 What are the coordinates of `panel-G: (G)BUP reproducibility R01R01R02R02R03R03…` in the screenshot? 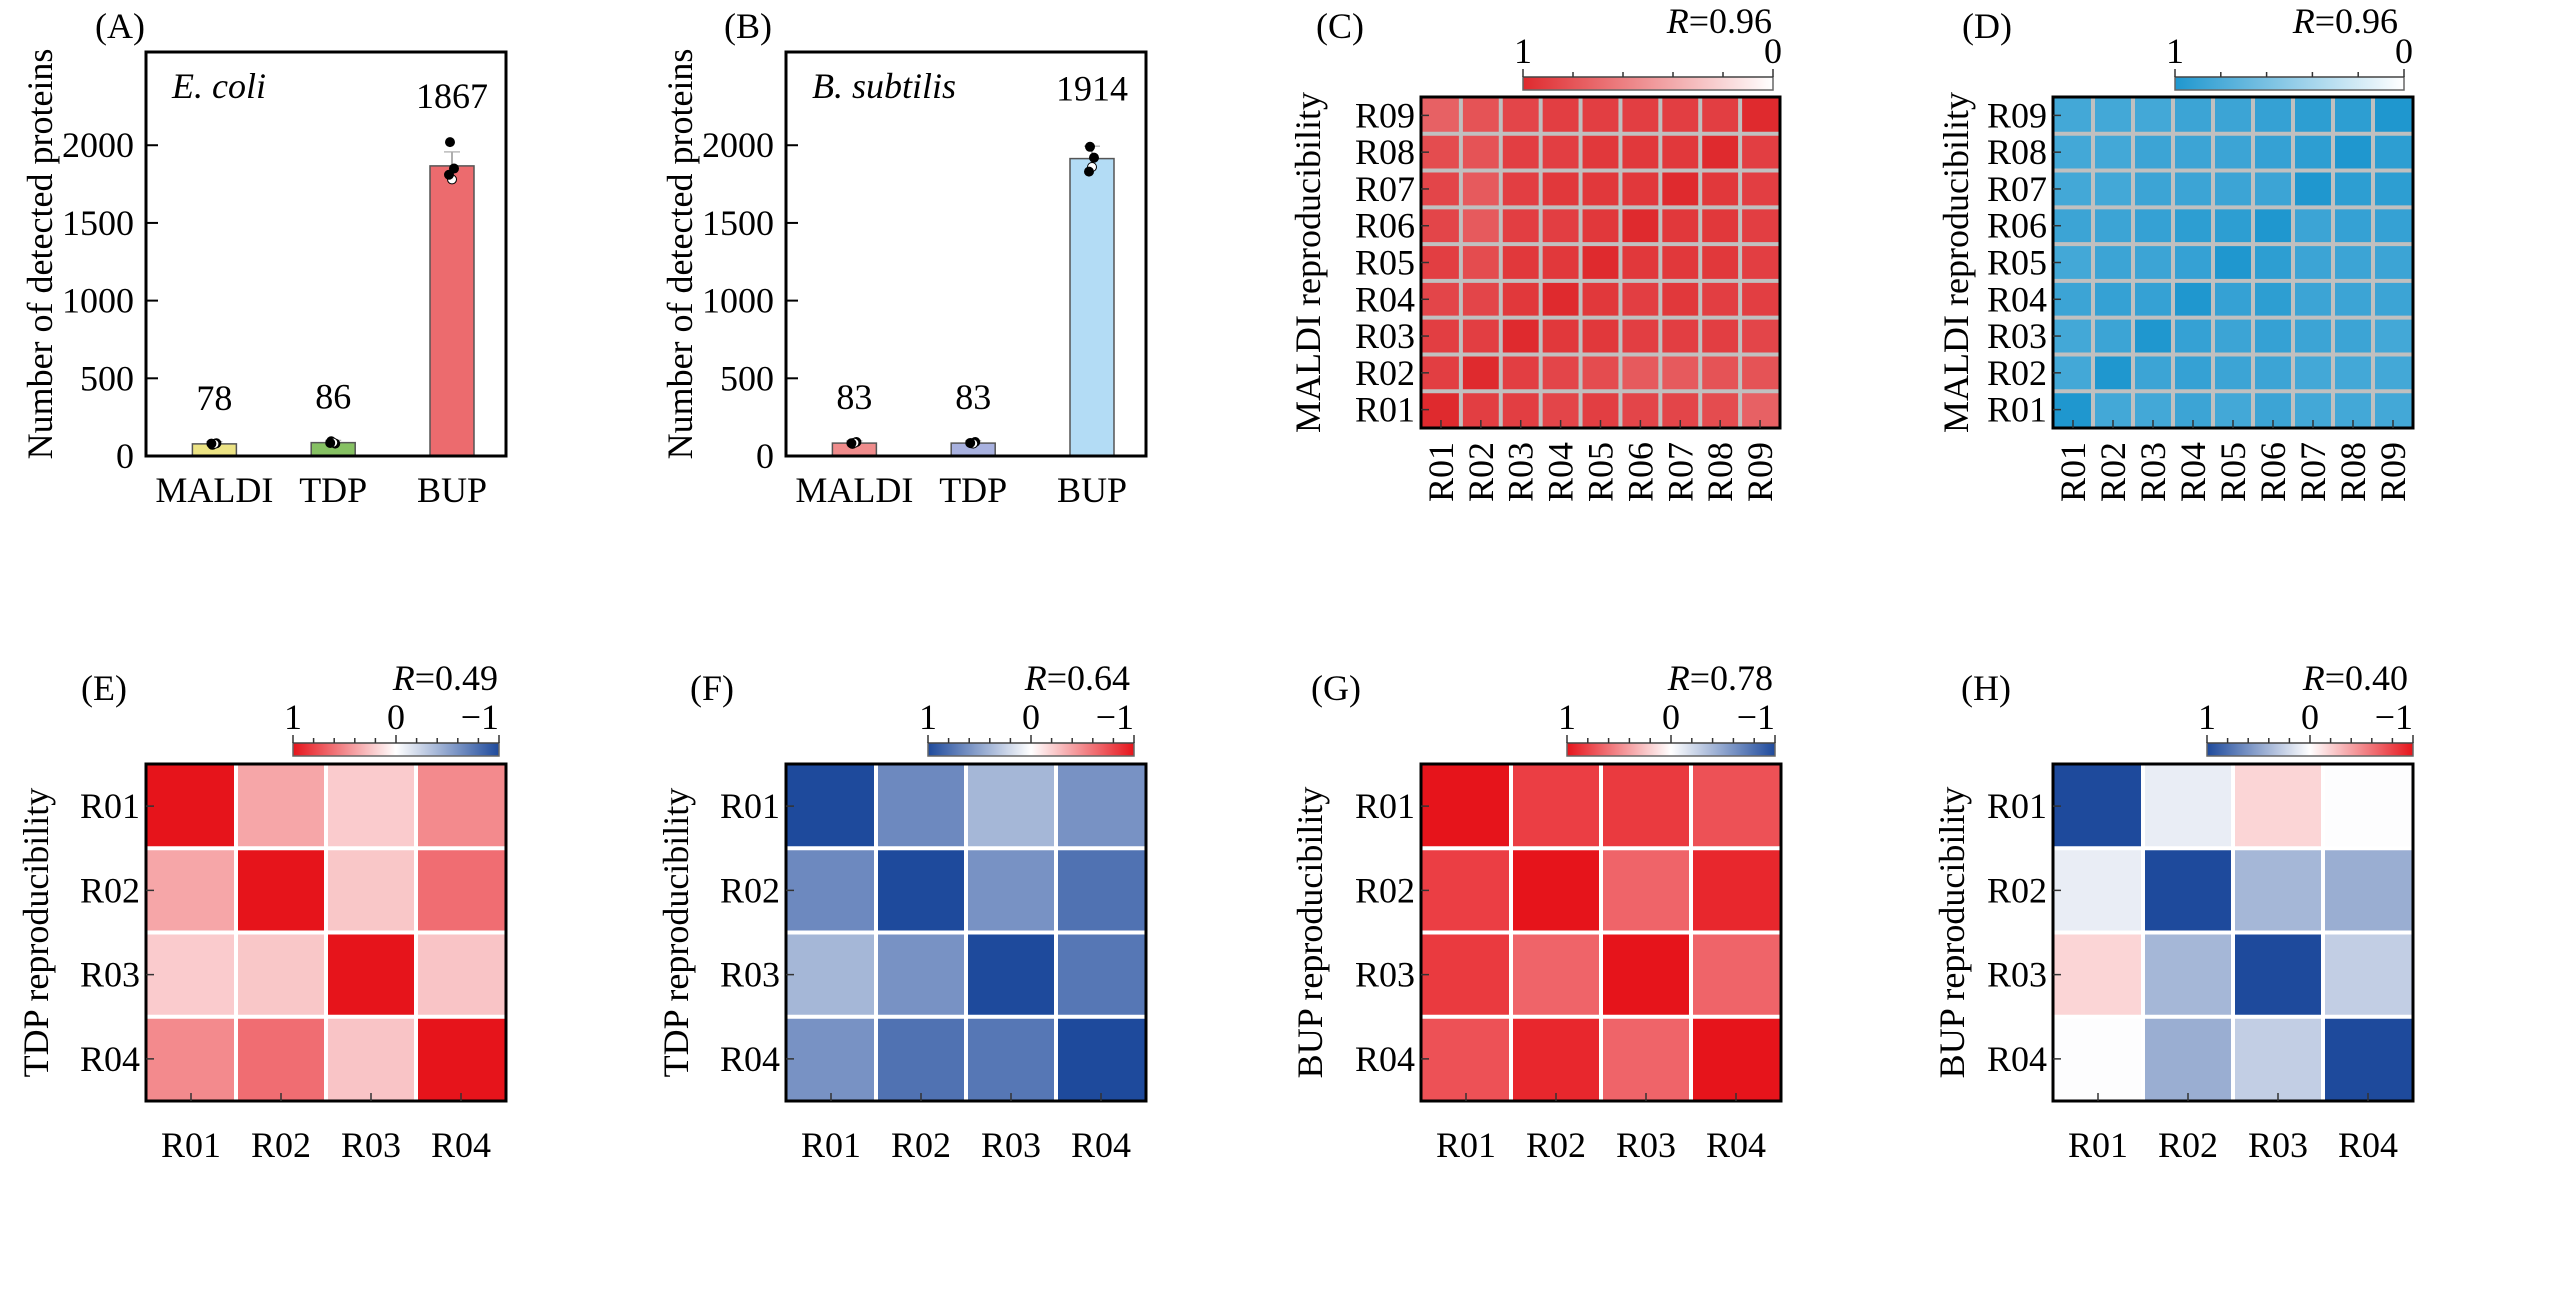 It's located at (1536, 911).